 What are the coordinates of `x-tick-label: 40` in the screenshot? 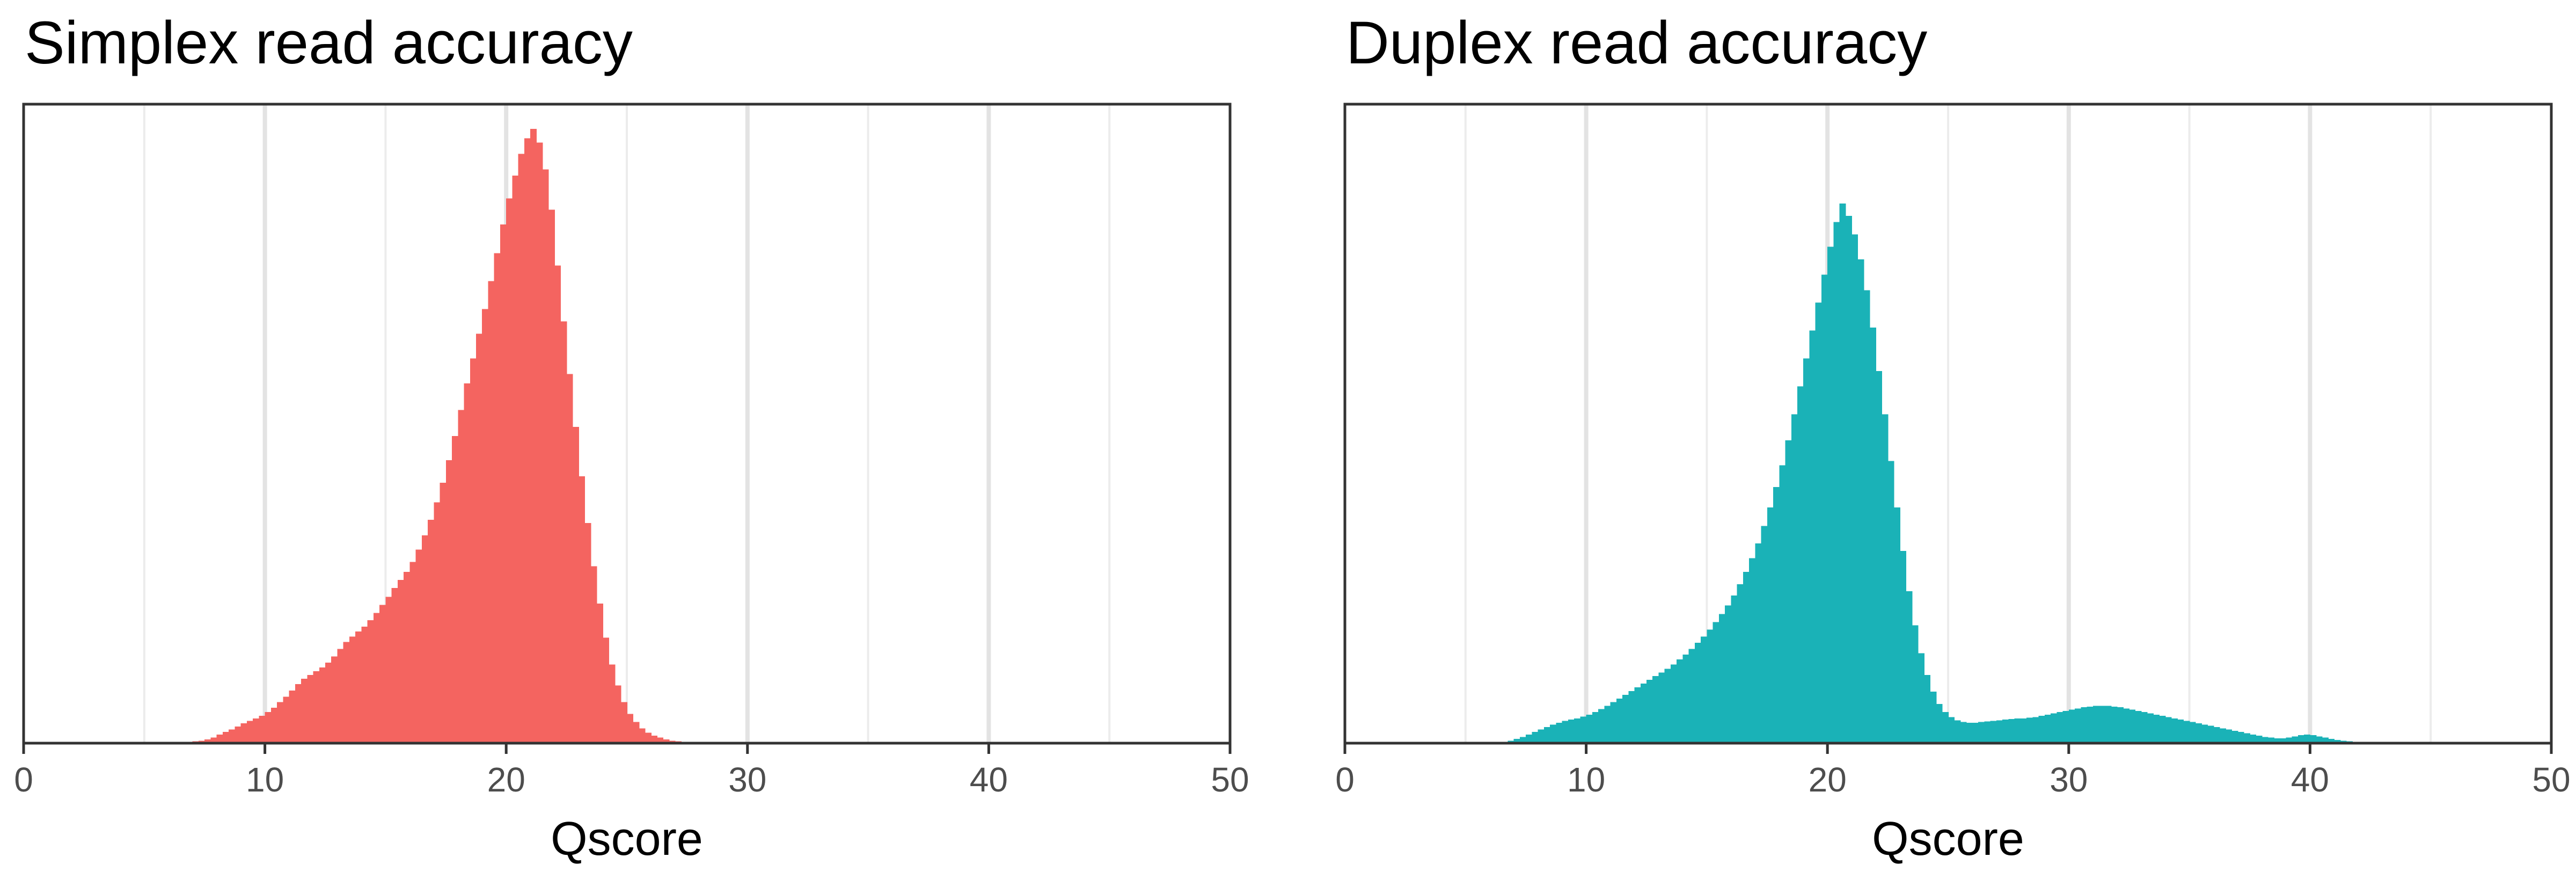 It's located at (989, 780).